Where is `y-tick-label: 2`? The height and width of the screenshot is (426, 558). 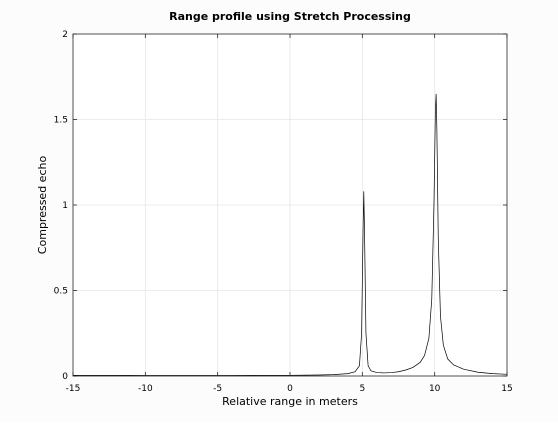
y-tick-label: 2 is located at coordinates (65, 35).